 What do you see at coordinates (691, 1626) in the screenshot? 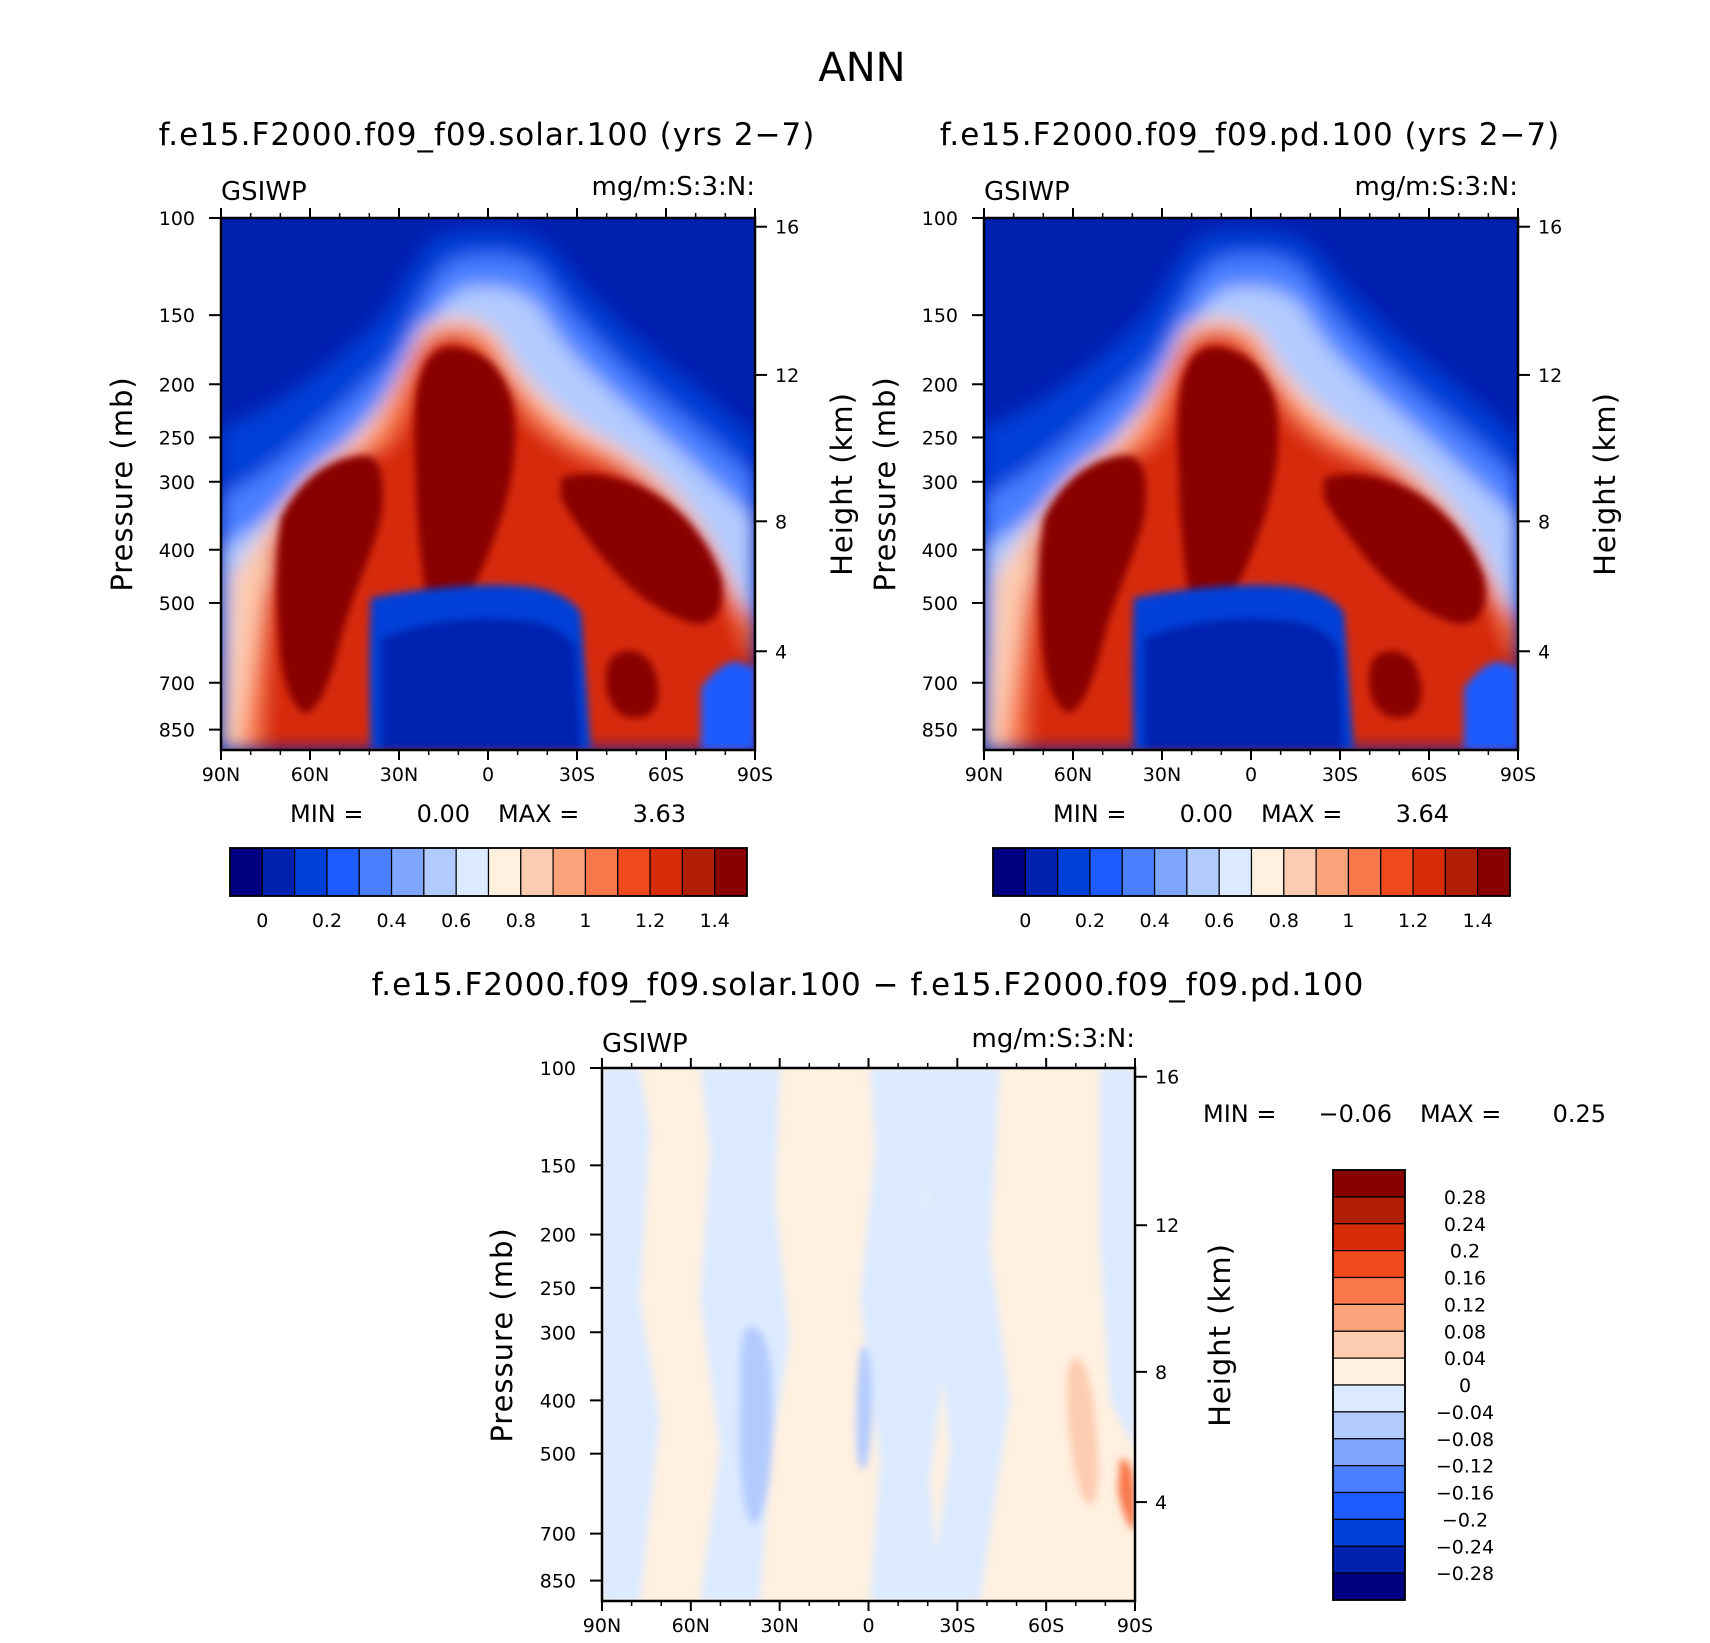
I see `x-tick-label: 60N` at bounding box center [691, 1626].